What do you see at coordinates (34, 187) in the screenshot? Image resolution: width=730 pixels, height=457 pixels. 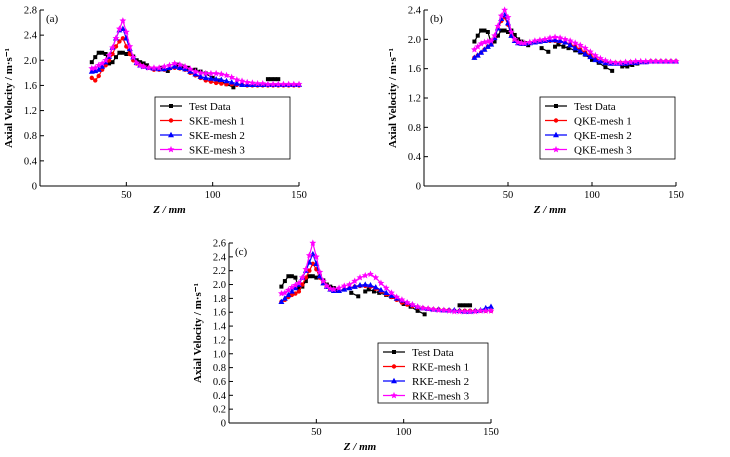 I see `y-tick-label: 0` at bounding box center [34, 187].